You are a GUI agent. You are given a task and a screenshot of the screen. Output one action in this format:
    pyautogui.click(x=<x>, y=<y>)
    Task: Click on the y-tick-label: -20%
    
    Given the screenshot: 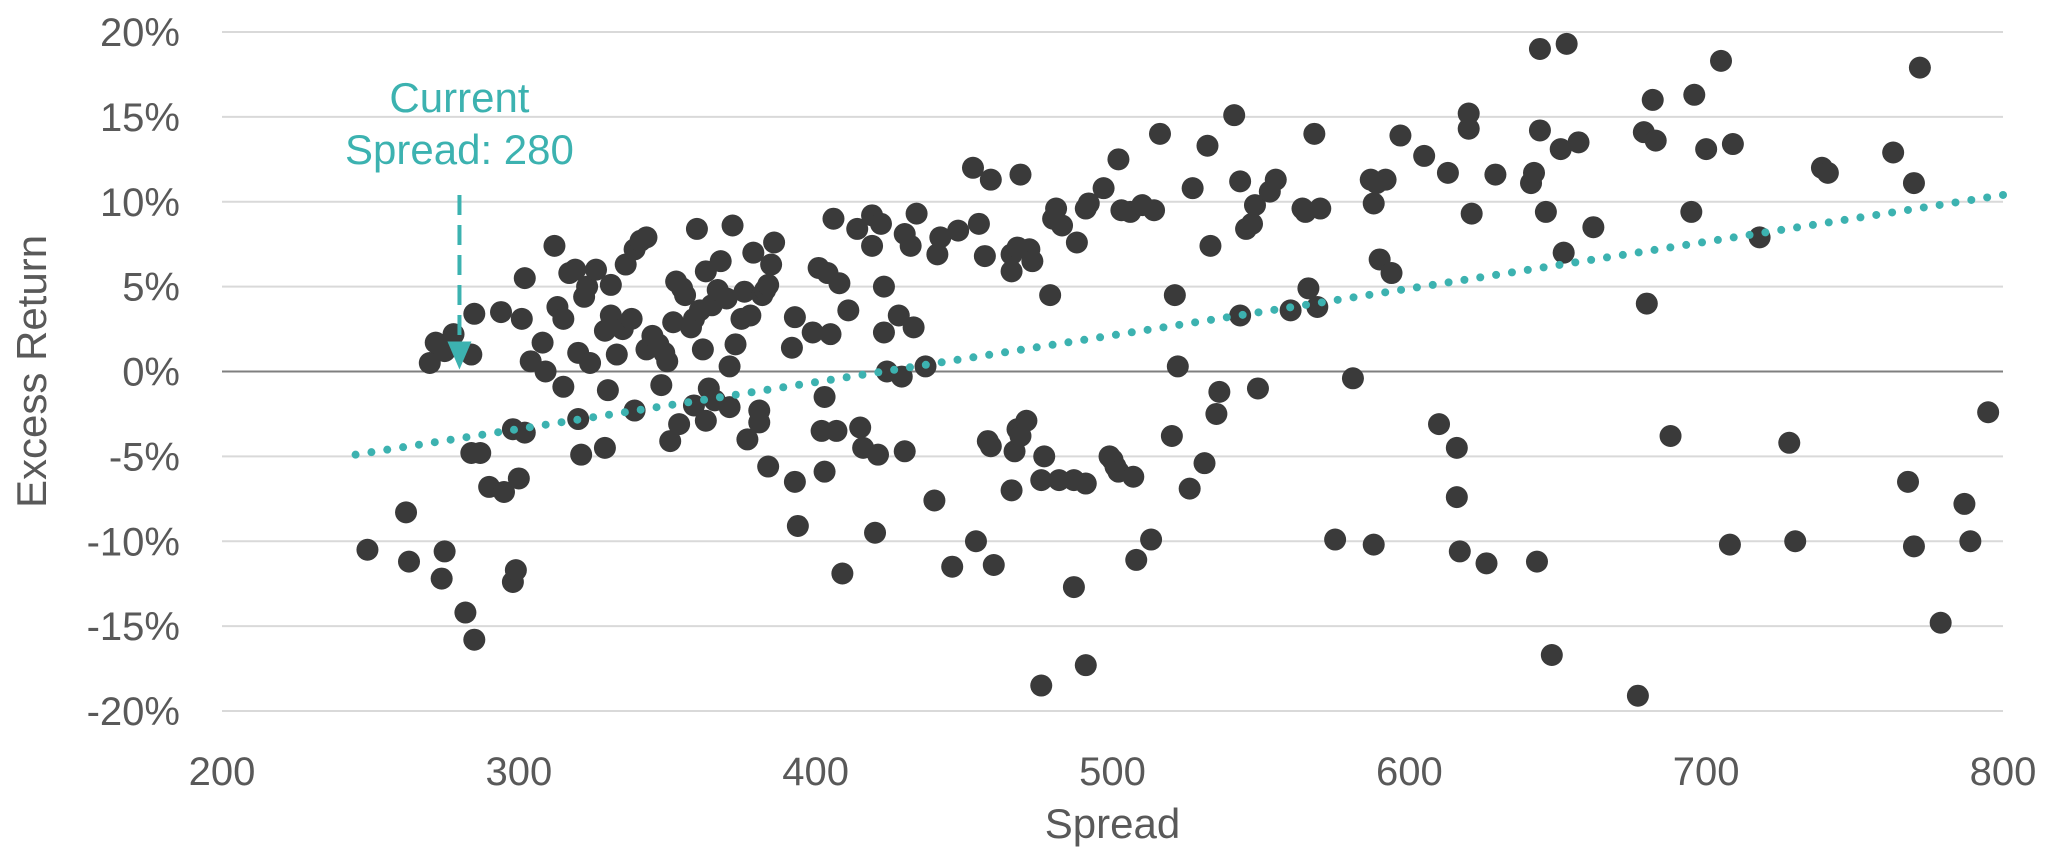 What is the action you would take?
    pyautogui.click(x=133, y=712)
    